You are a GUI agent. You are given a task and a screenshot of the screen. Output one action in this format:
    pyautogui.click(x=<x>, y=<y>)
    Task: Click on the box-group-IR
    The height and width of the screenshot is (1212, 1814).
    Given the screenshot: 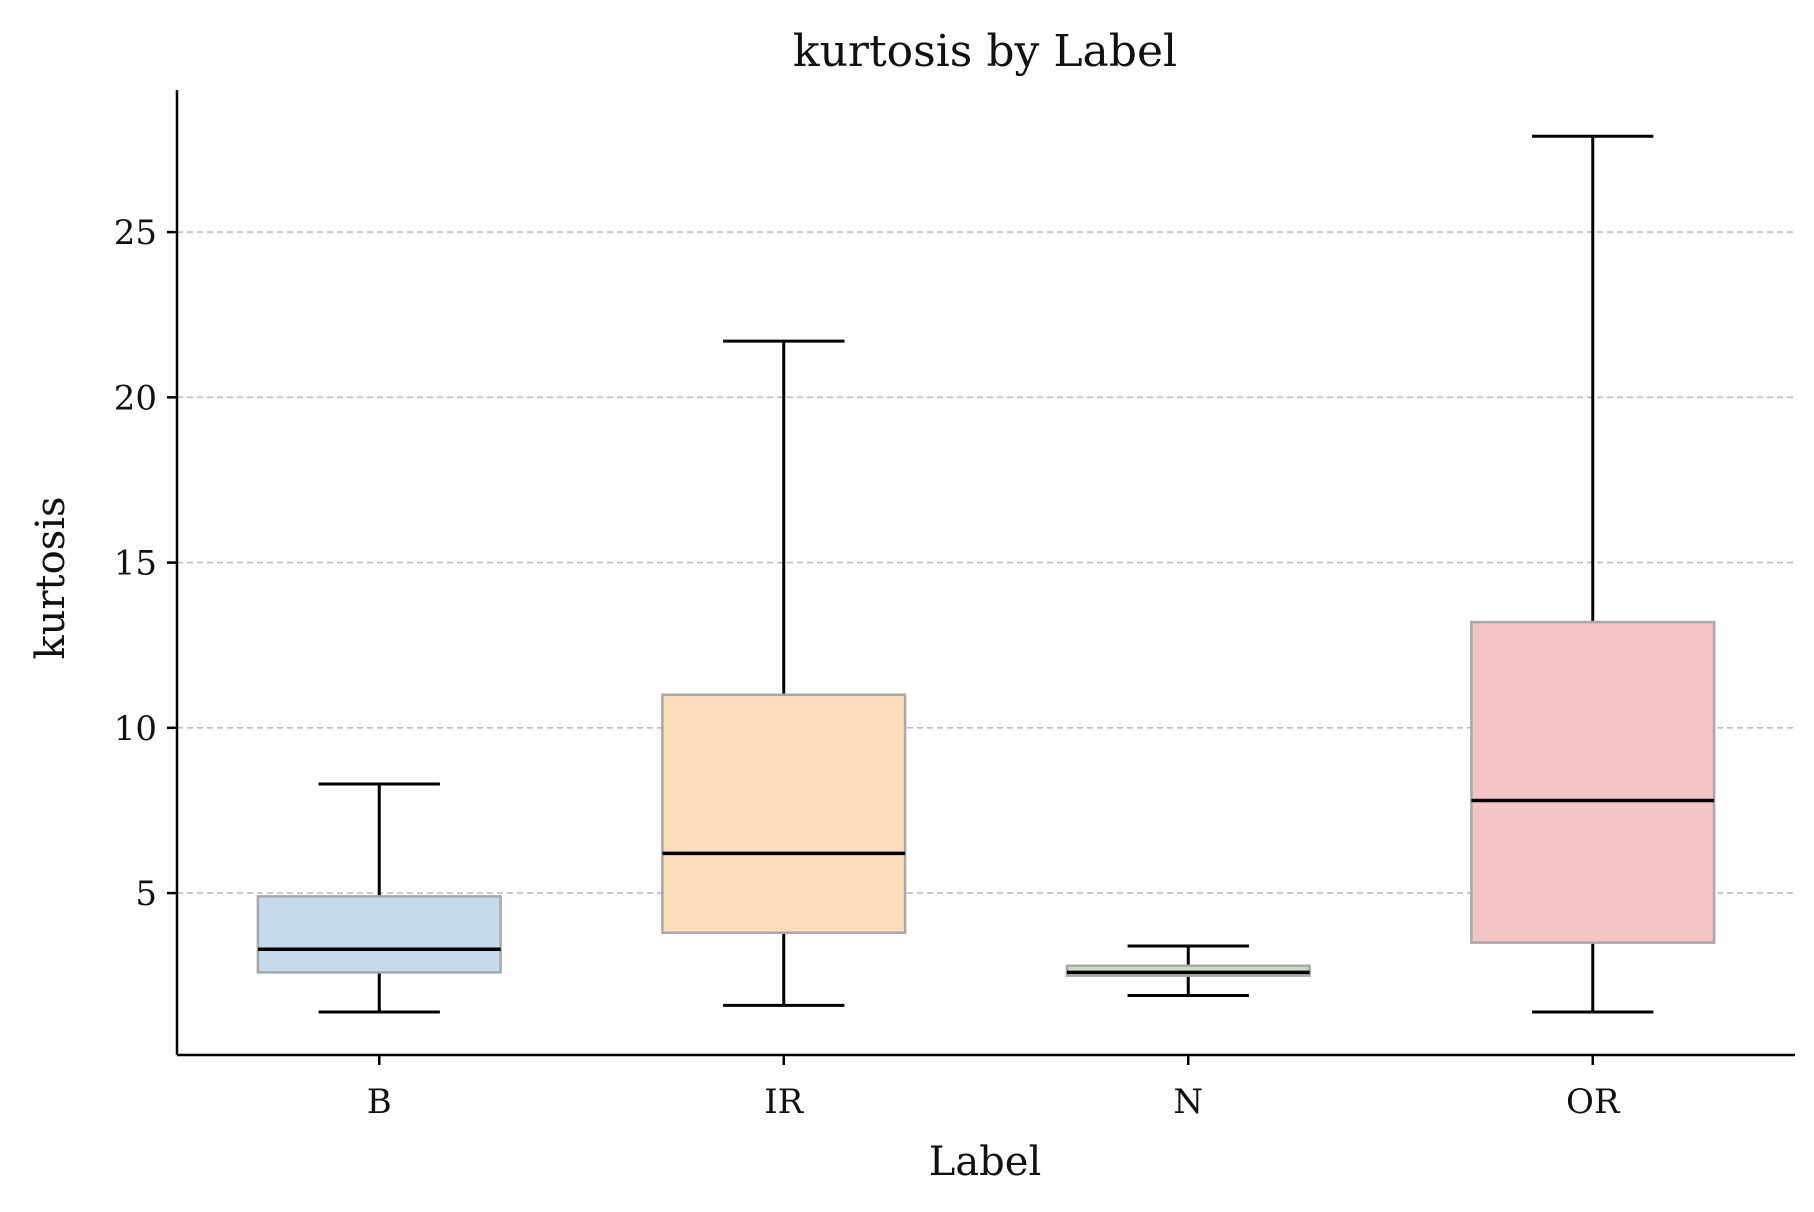 What is the action you would take?
    pyautogui.click(x=784, y=673)
    